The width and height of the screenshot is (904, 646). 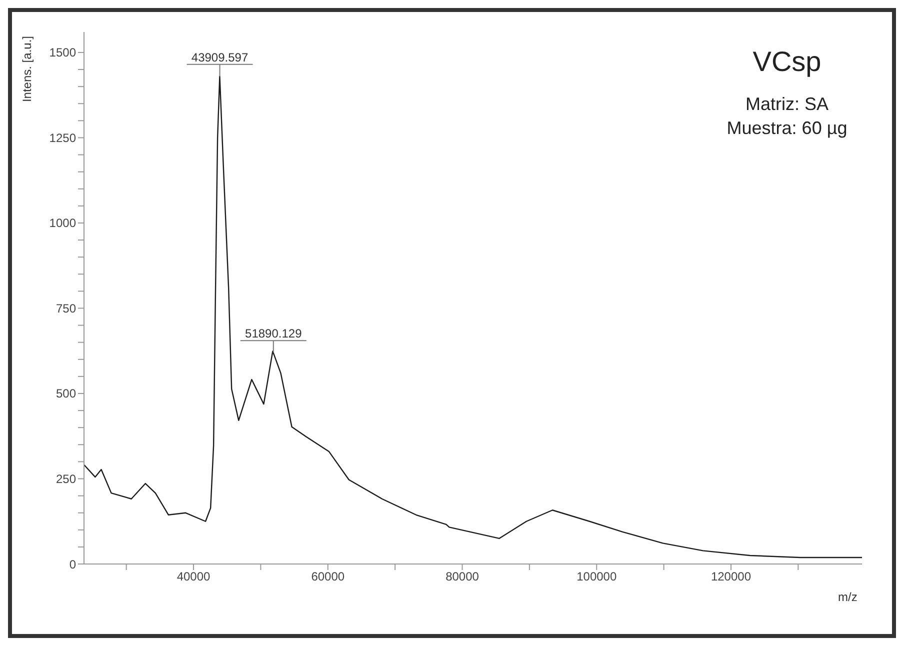 I want to click on x-tick-label: 40000, so click(x=193, y=577).